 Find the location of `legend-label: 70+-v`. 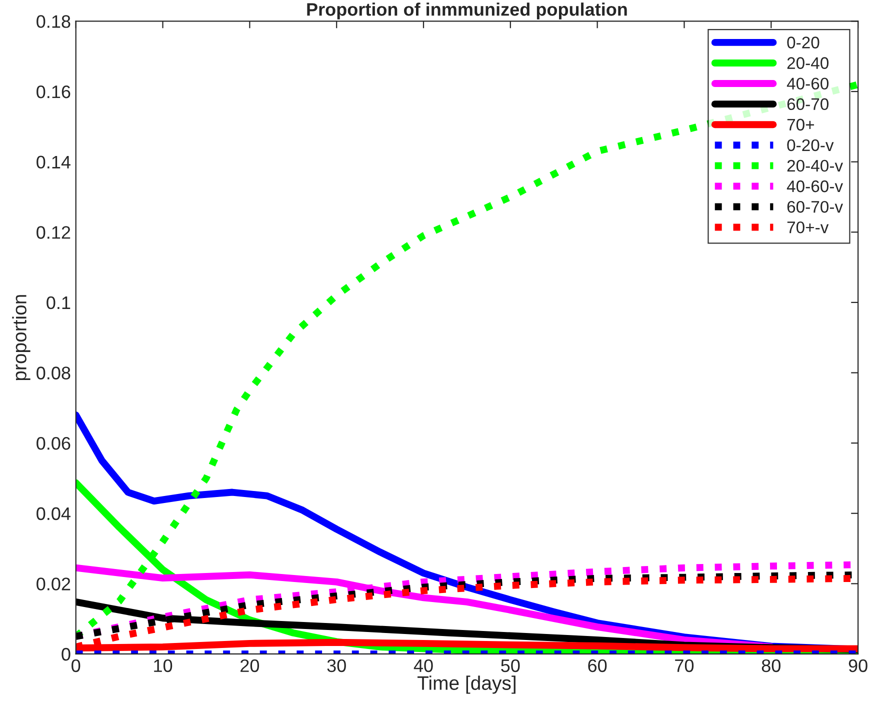

legend-label: 70+-v is located at coordinates (808, 227).